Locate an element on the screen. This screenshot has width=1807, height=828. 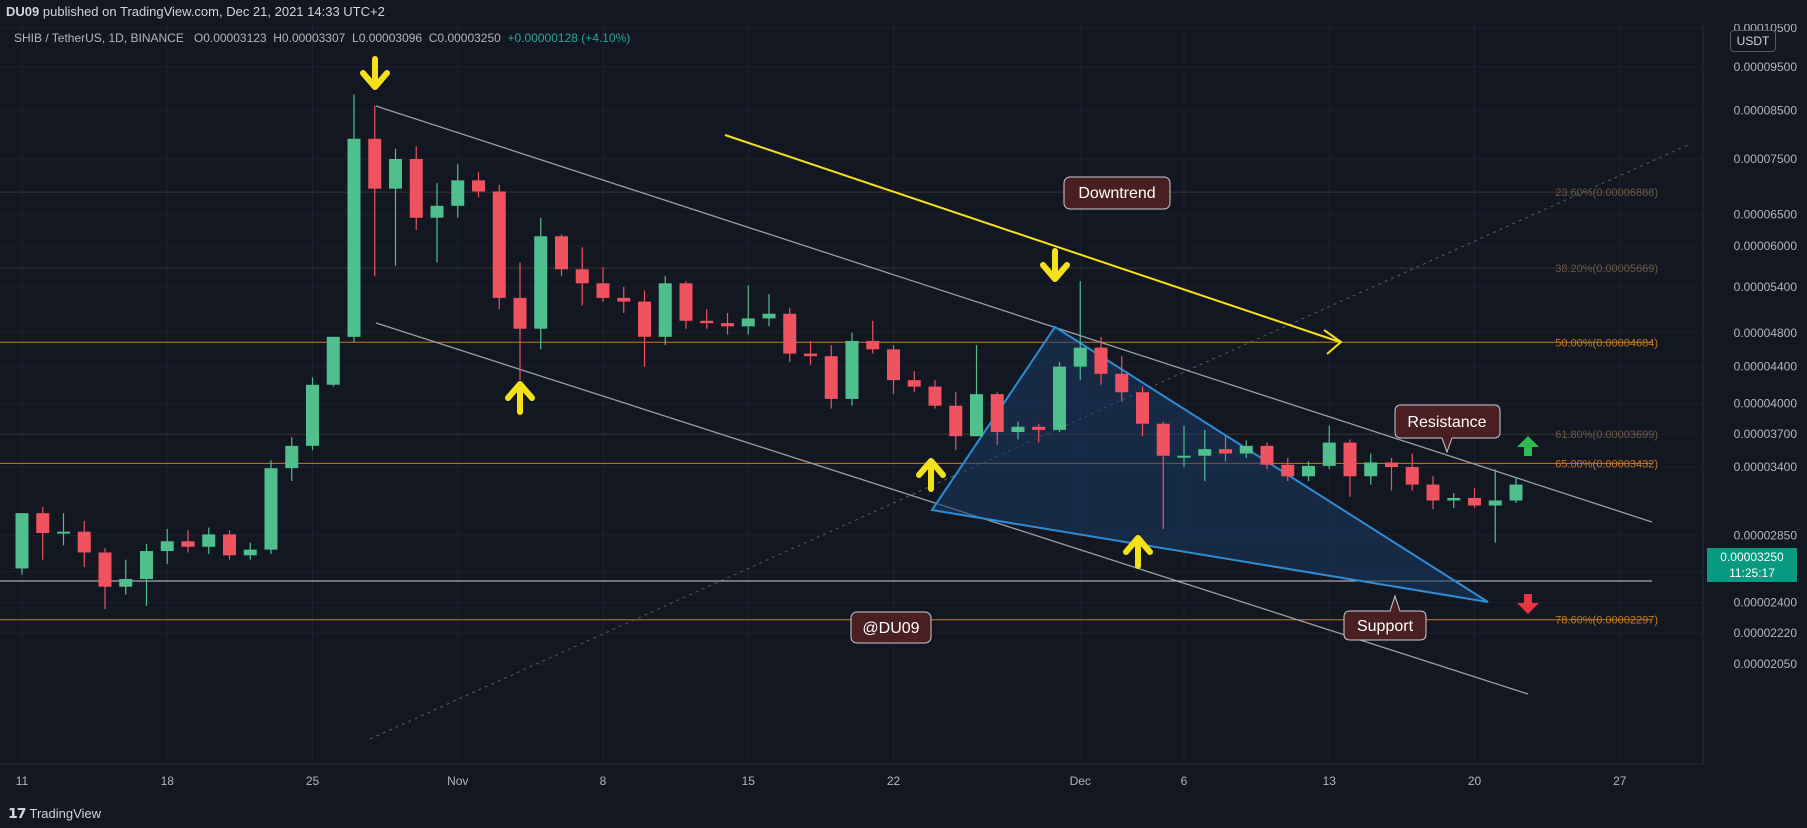
resistance-label: Resistance is located at coordinates (1447, 429).